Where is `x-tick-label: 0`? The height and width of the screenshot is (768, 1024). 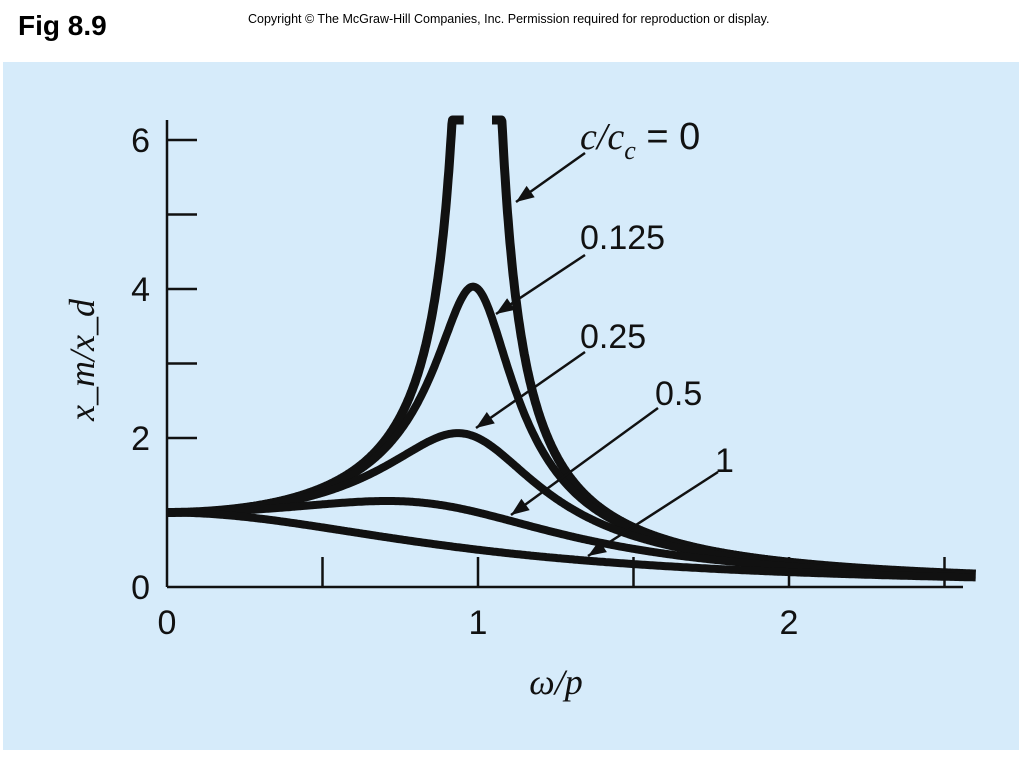 x-tick-label: 0 is located at coordinates (167, 623).